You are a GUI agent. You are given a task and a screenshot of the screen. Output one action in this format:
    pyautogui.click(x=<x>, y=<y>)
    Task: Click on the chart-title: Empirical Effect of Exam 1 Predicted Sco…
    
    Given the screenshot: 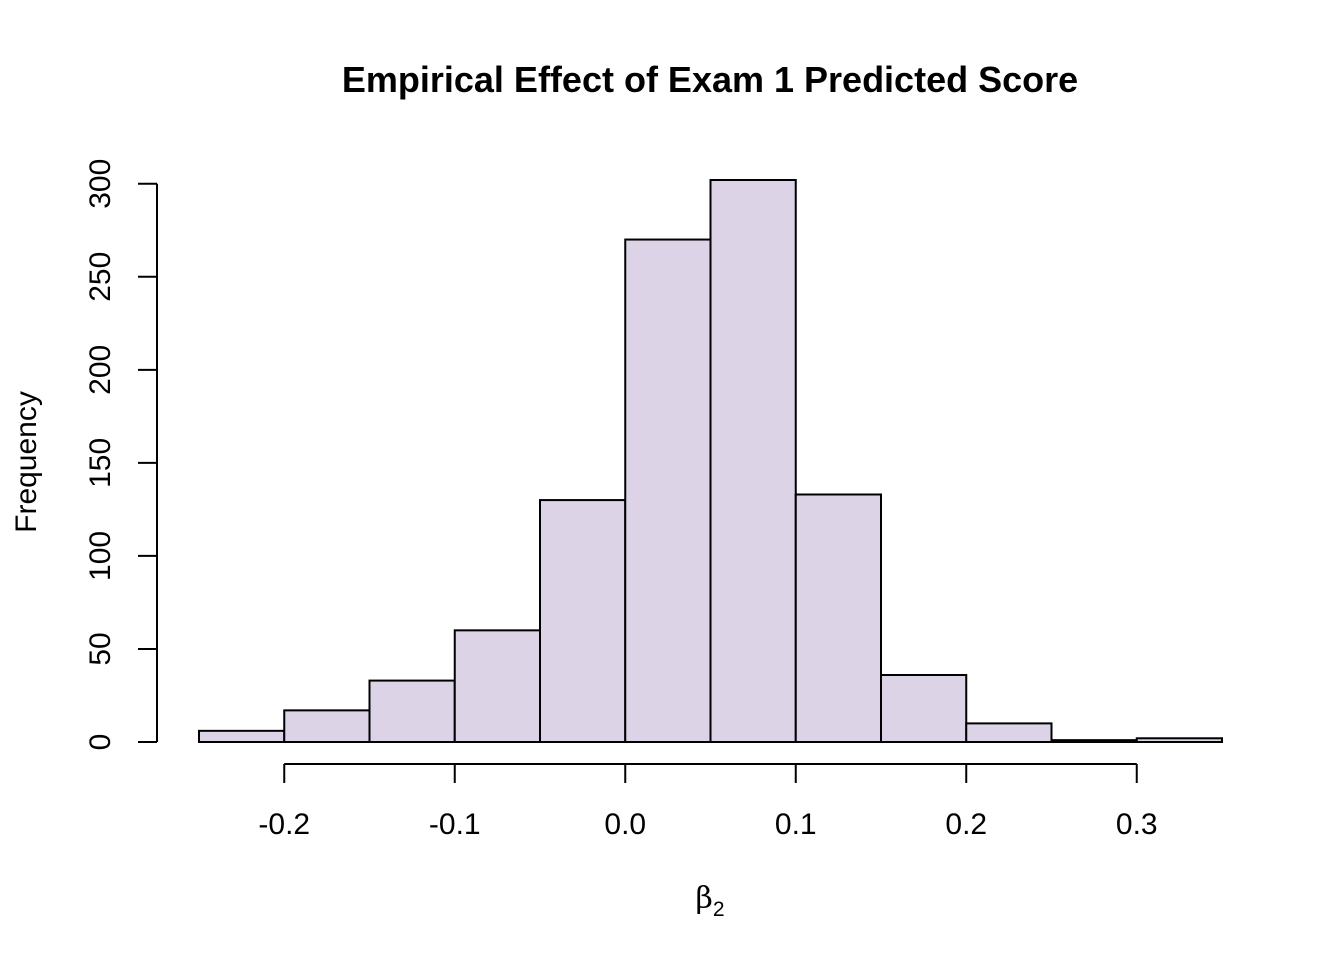 What is the action you would take?
    pyautogui.click(x=710, y=79)
    